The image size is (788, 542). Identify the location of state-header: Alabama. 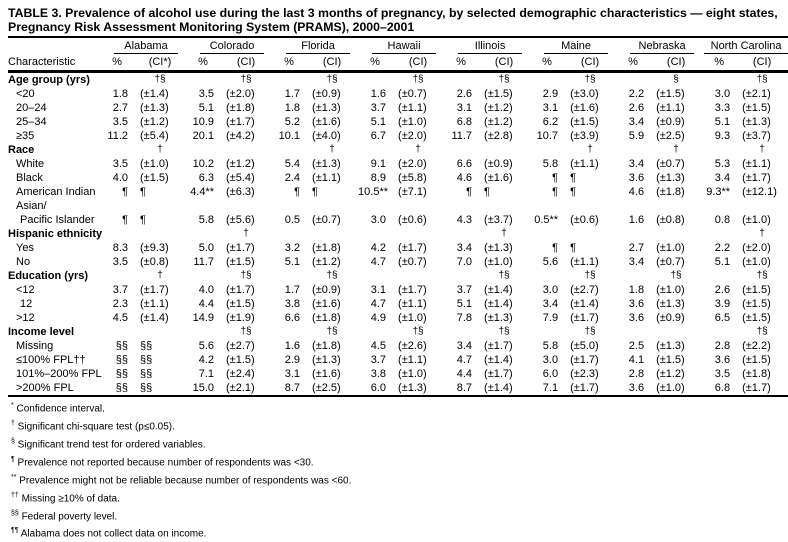
(143, 45).